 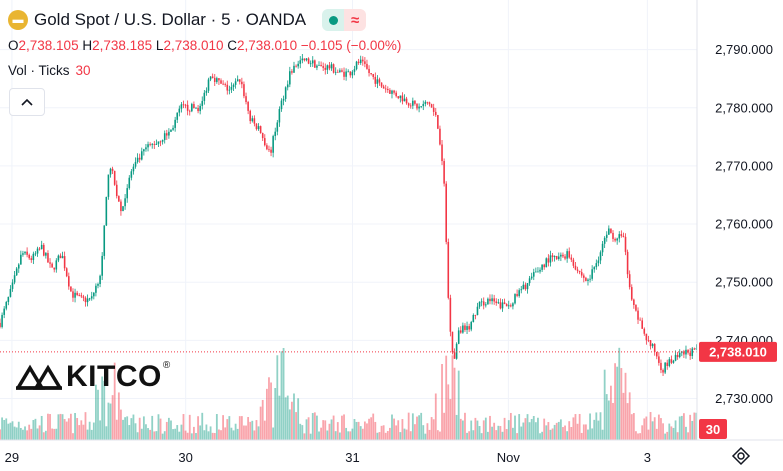 I want to click on status-badges: ≈, so click(x=344, y=20).